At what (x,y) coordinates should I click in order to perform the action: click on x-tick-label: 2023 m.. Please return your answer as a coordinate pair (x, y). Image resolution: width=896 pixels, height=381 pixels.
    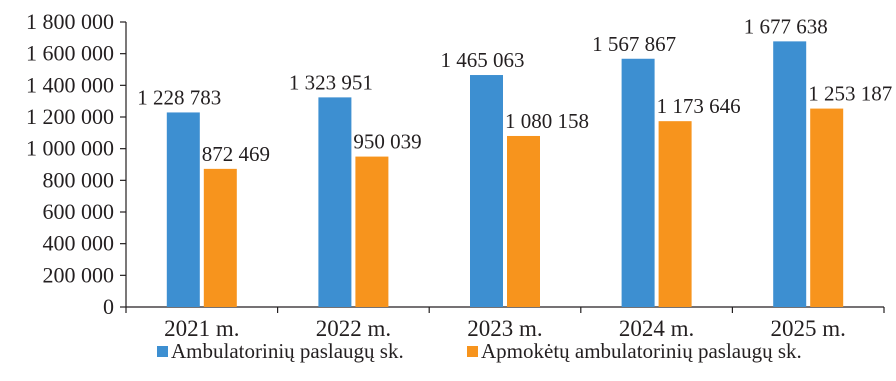
    Looking at the image, I should click on (504, 328).